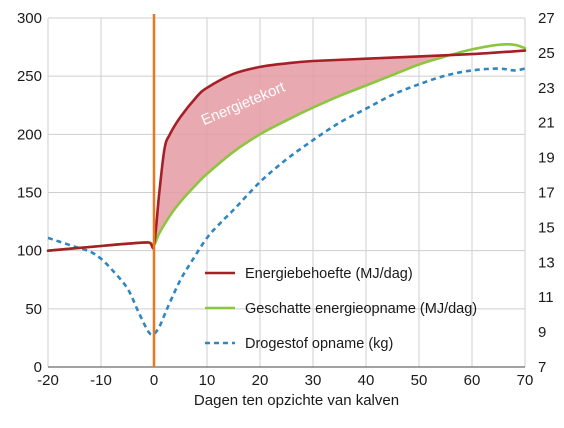  I want to click on x-tick-label: 70, so click(525, 380).